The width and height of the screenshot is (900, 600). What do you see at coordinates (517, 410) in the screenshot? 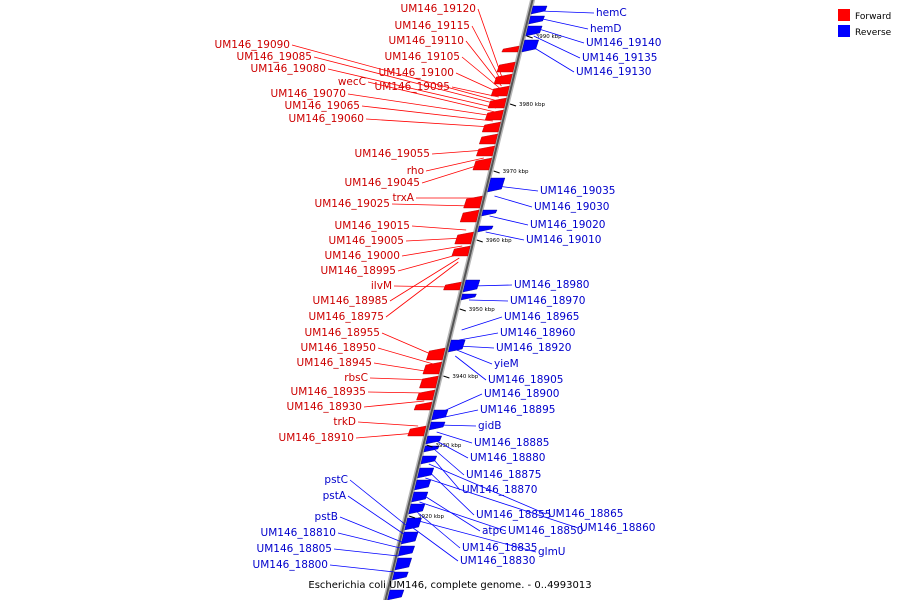
I see `gene-label-um146-18895: UM146_18895` at bounding box center [517, 410].